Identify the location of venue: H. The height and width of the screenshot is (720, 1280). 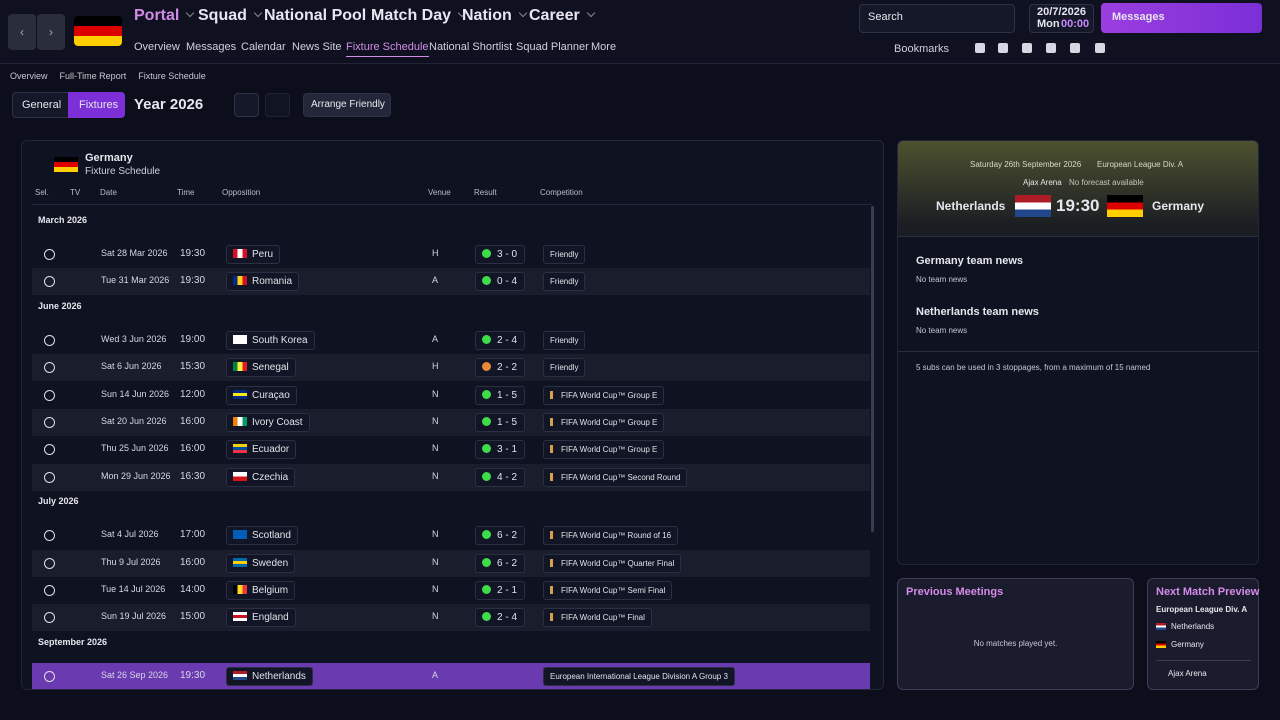
(435, 366).